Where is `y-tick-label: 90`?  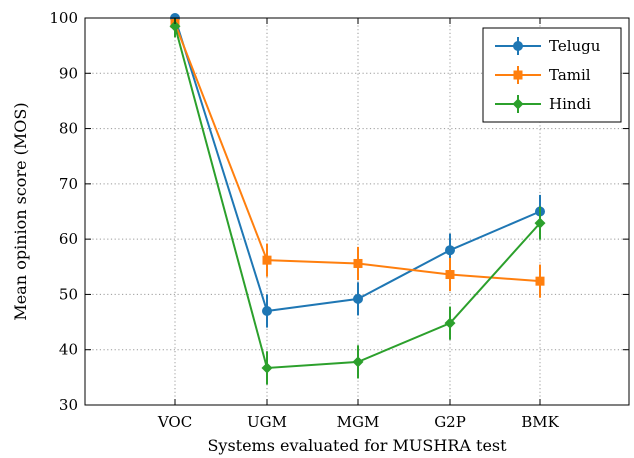 y-tick-label: 90 is located at coordinates (68, 73).